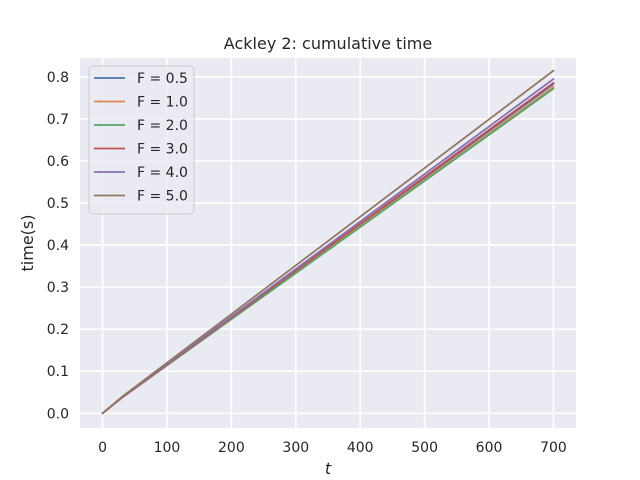 The image size is (640, 480). I want to click on y-tick-label: 0.1, so click(58, 372).